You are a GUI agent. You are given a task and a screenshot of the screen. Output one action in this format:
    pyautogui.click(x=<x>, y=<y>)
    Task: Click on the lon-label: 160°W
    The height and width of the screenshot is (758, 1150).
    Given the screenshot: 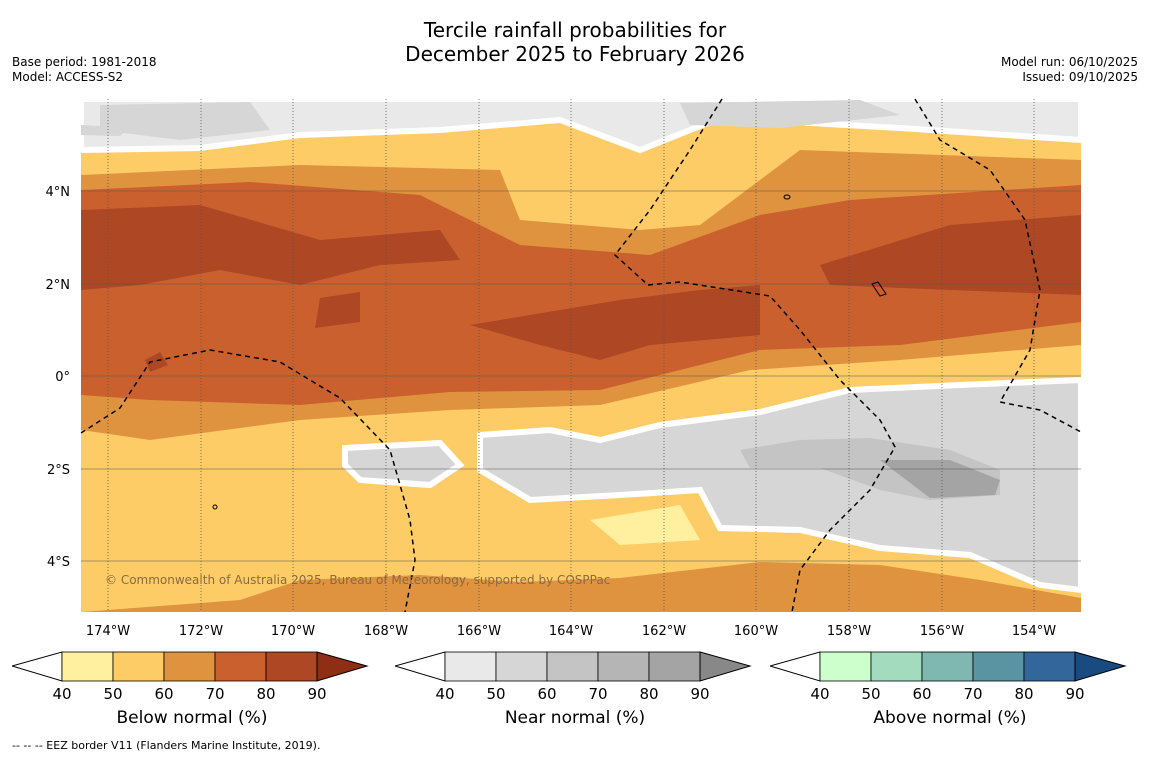 What is the action you would take?
    pyautogui.click(x=756, y=631)
    